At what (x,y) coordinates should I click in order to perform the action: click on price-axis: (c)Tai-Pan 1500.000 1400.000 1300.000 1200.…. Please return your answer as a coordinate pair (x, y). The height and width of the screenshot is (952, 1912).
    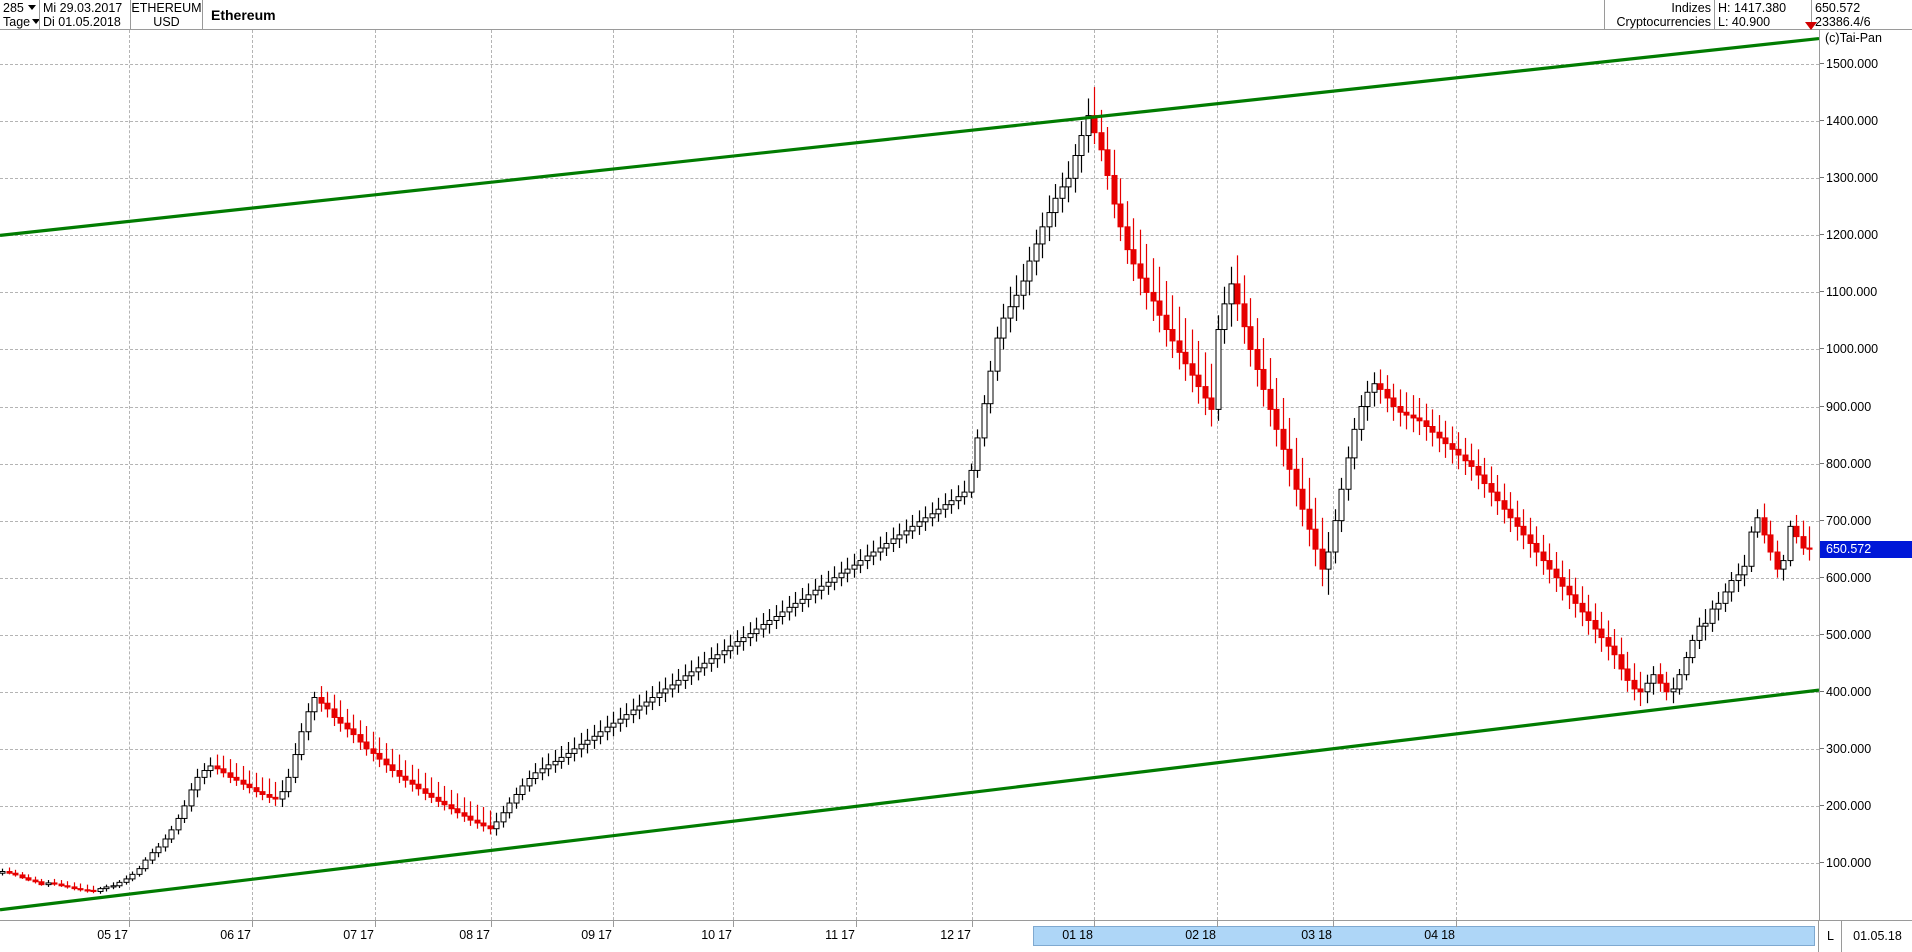
    Looking at the image, I should click on (1865, 475).